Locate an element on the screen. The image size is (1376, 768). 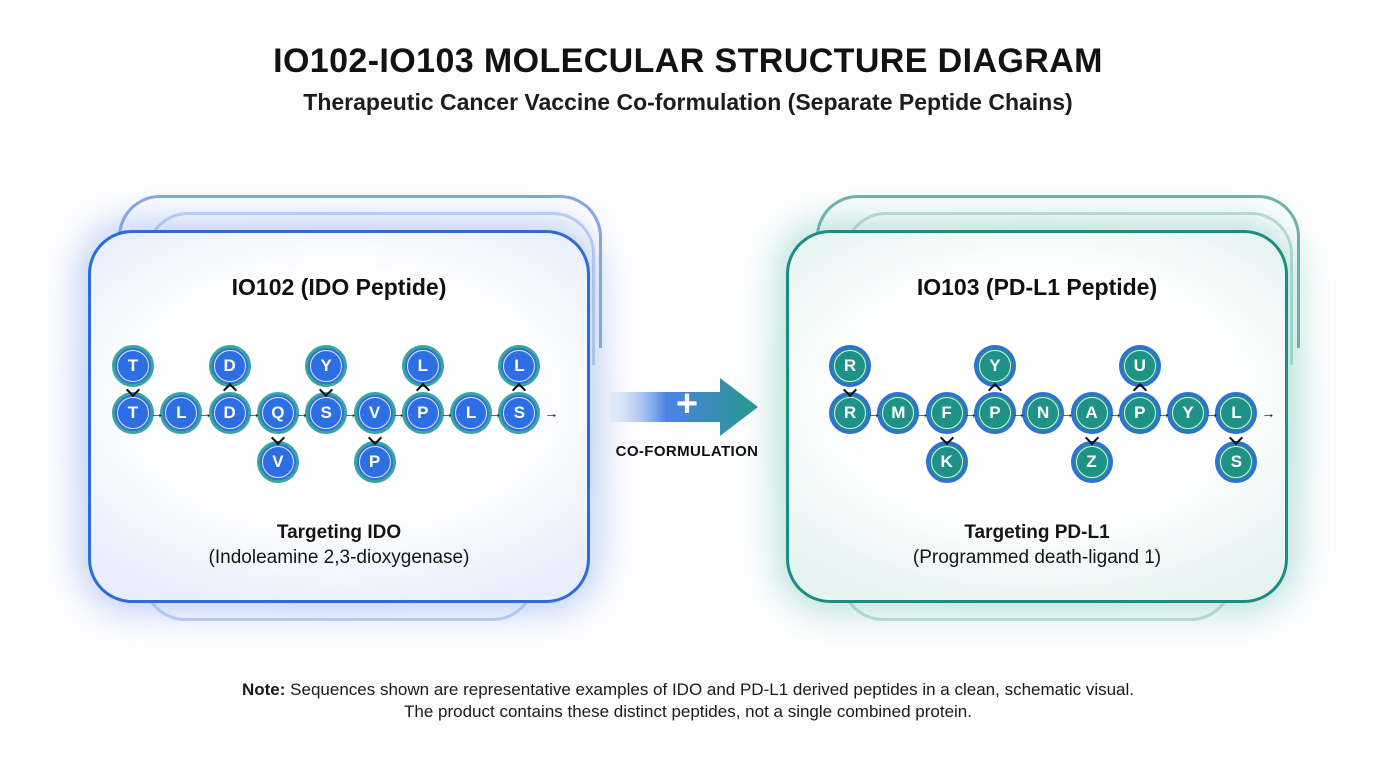
plus-icon: + is located at coordinates (687, 403).